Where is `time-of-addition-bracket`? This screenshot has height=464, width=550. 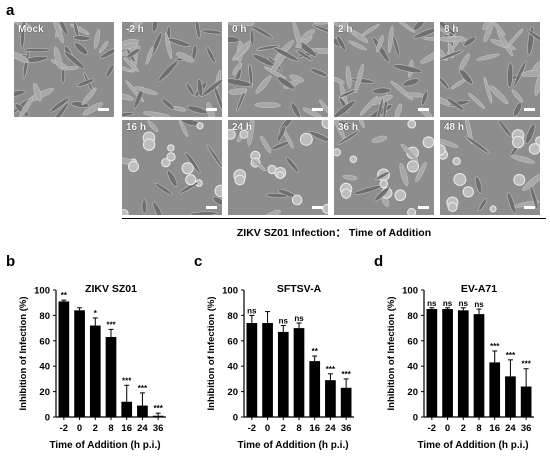 time-of-addition-bracket is located at coordinates (334, 218).